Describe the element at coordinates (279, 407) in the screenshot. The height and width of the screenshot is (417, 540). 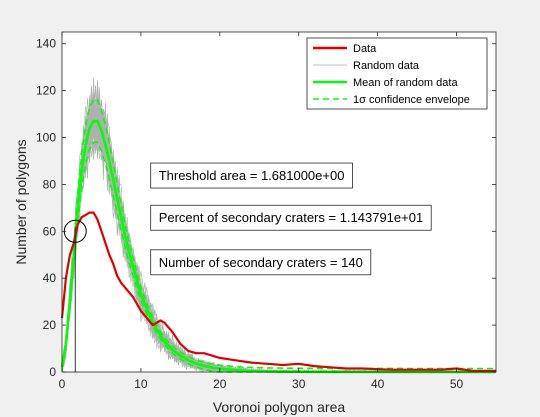
I see `x-axis-label: Voronoi polygon area` at that location.